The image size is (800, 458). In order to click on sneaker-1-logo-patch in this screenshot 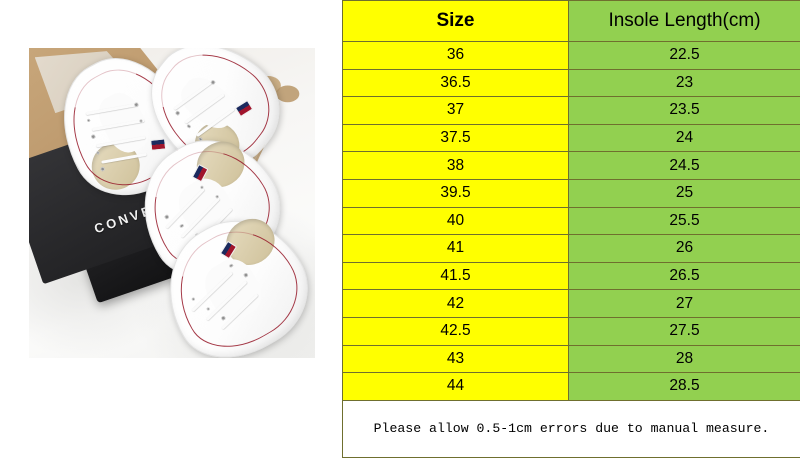, I will do `click(159, 145)`.